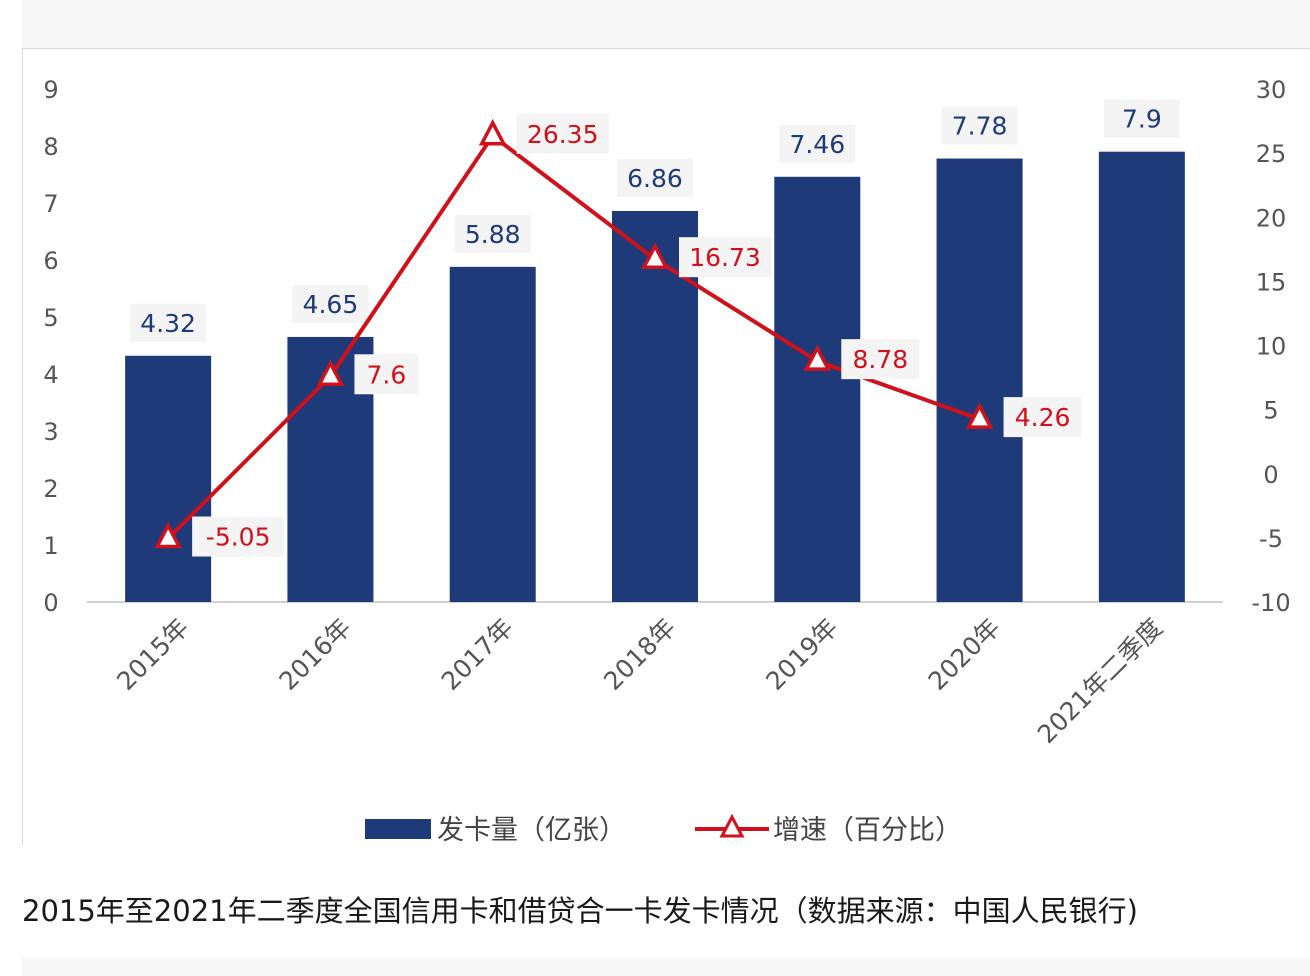 This screenshot has height=976, width=1310. Describe the element at coordinates (50, 90) in the screenshot. I see `left-axis-tick-label: 9` at that location.